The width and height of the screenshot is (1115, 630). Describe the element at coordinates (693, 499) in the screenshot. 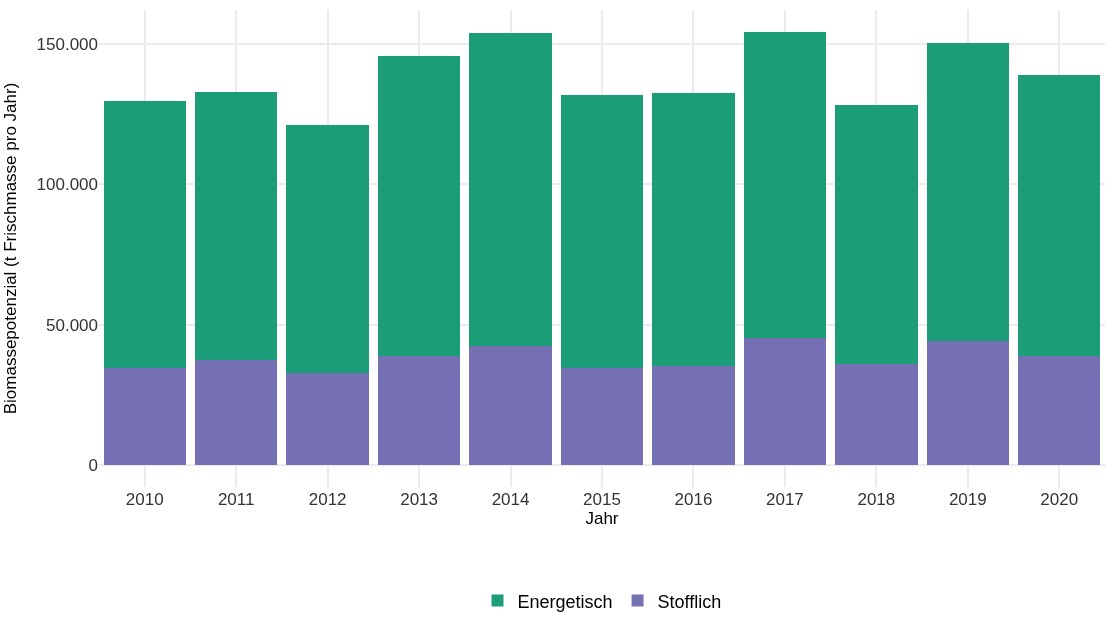

I see `x-tick-label: 2016` at that location.